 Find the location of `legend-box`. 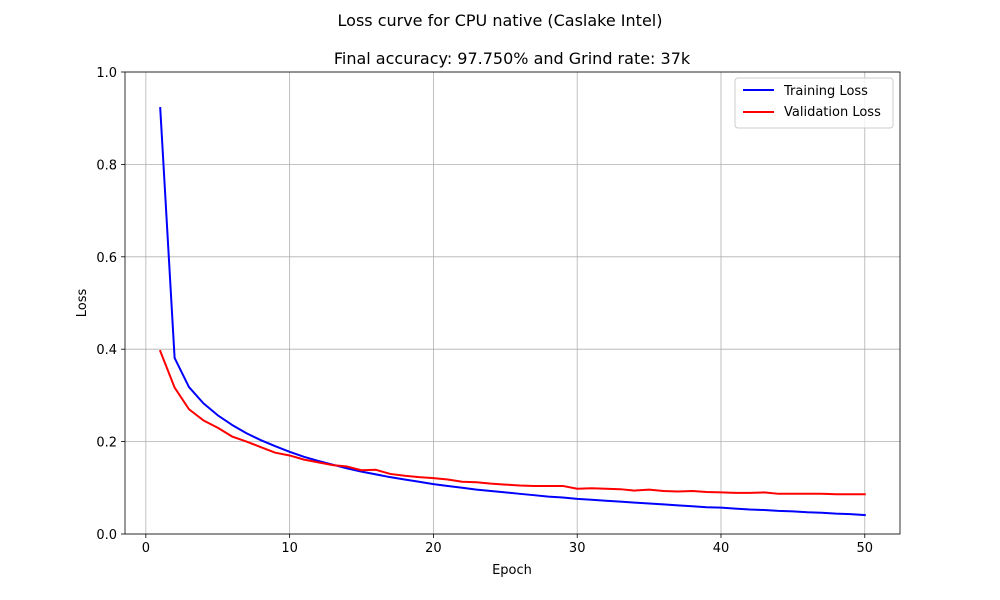

legend-box is located at coordinates (814, 103).